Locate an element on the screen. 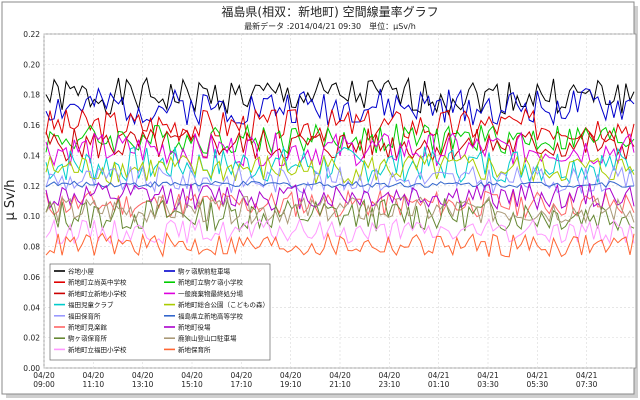 Image resolution: width=640 pixels, height=400 pixels. x-tick-time: 17:10 is located at coordinates (242, 384).